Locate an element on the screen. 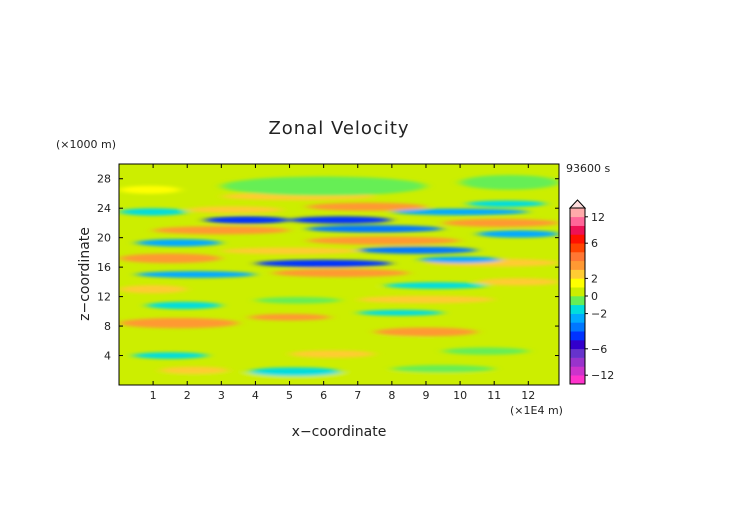  x-tick-label: 11 is located at coordinates (494, 395).